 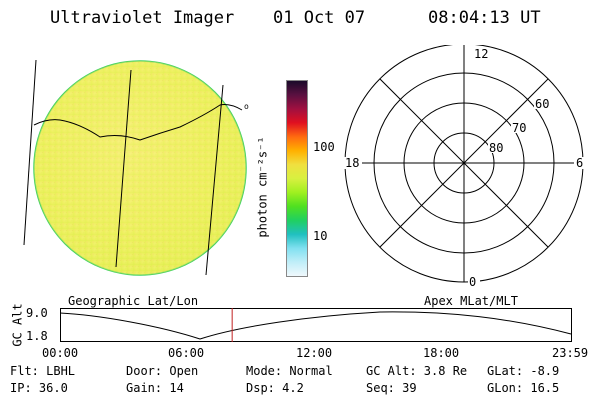 What do you see at coordinates (39, 388) in the screenshot?
I see `ip-info: IP: 36.0` at bounding box center [39, 388].